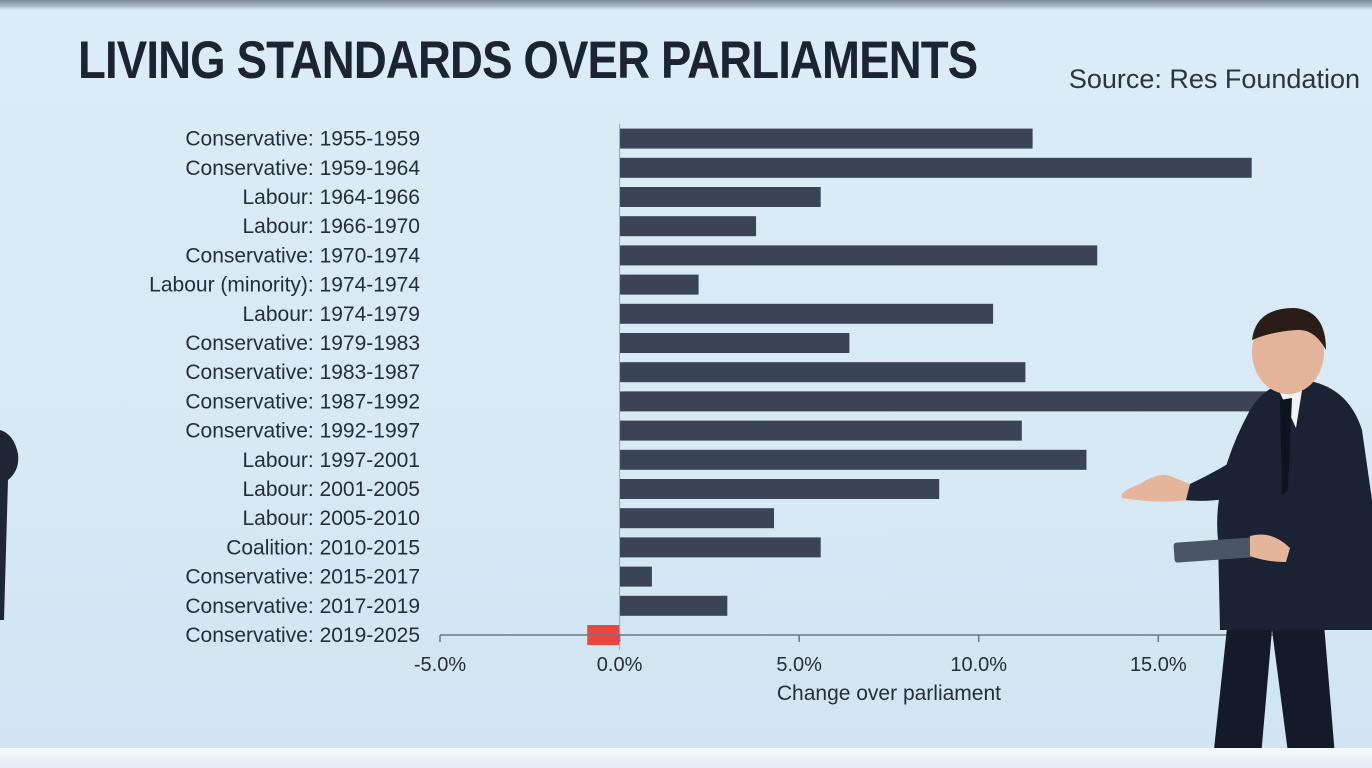  Describe the element at coordinates (332, 197) in the screenshot. I see `category-label-2: Labour: 1964-1966` at that location.